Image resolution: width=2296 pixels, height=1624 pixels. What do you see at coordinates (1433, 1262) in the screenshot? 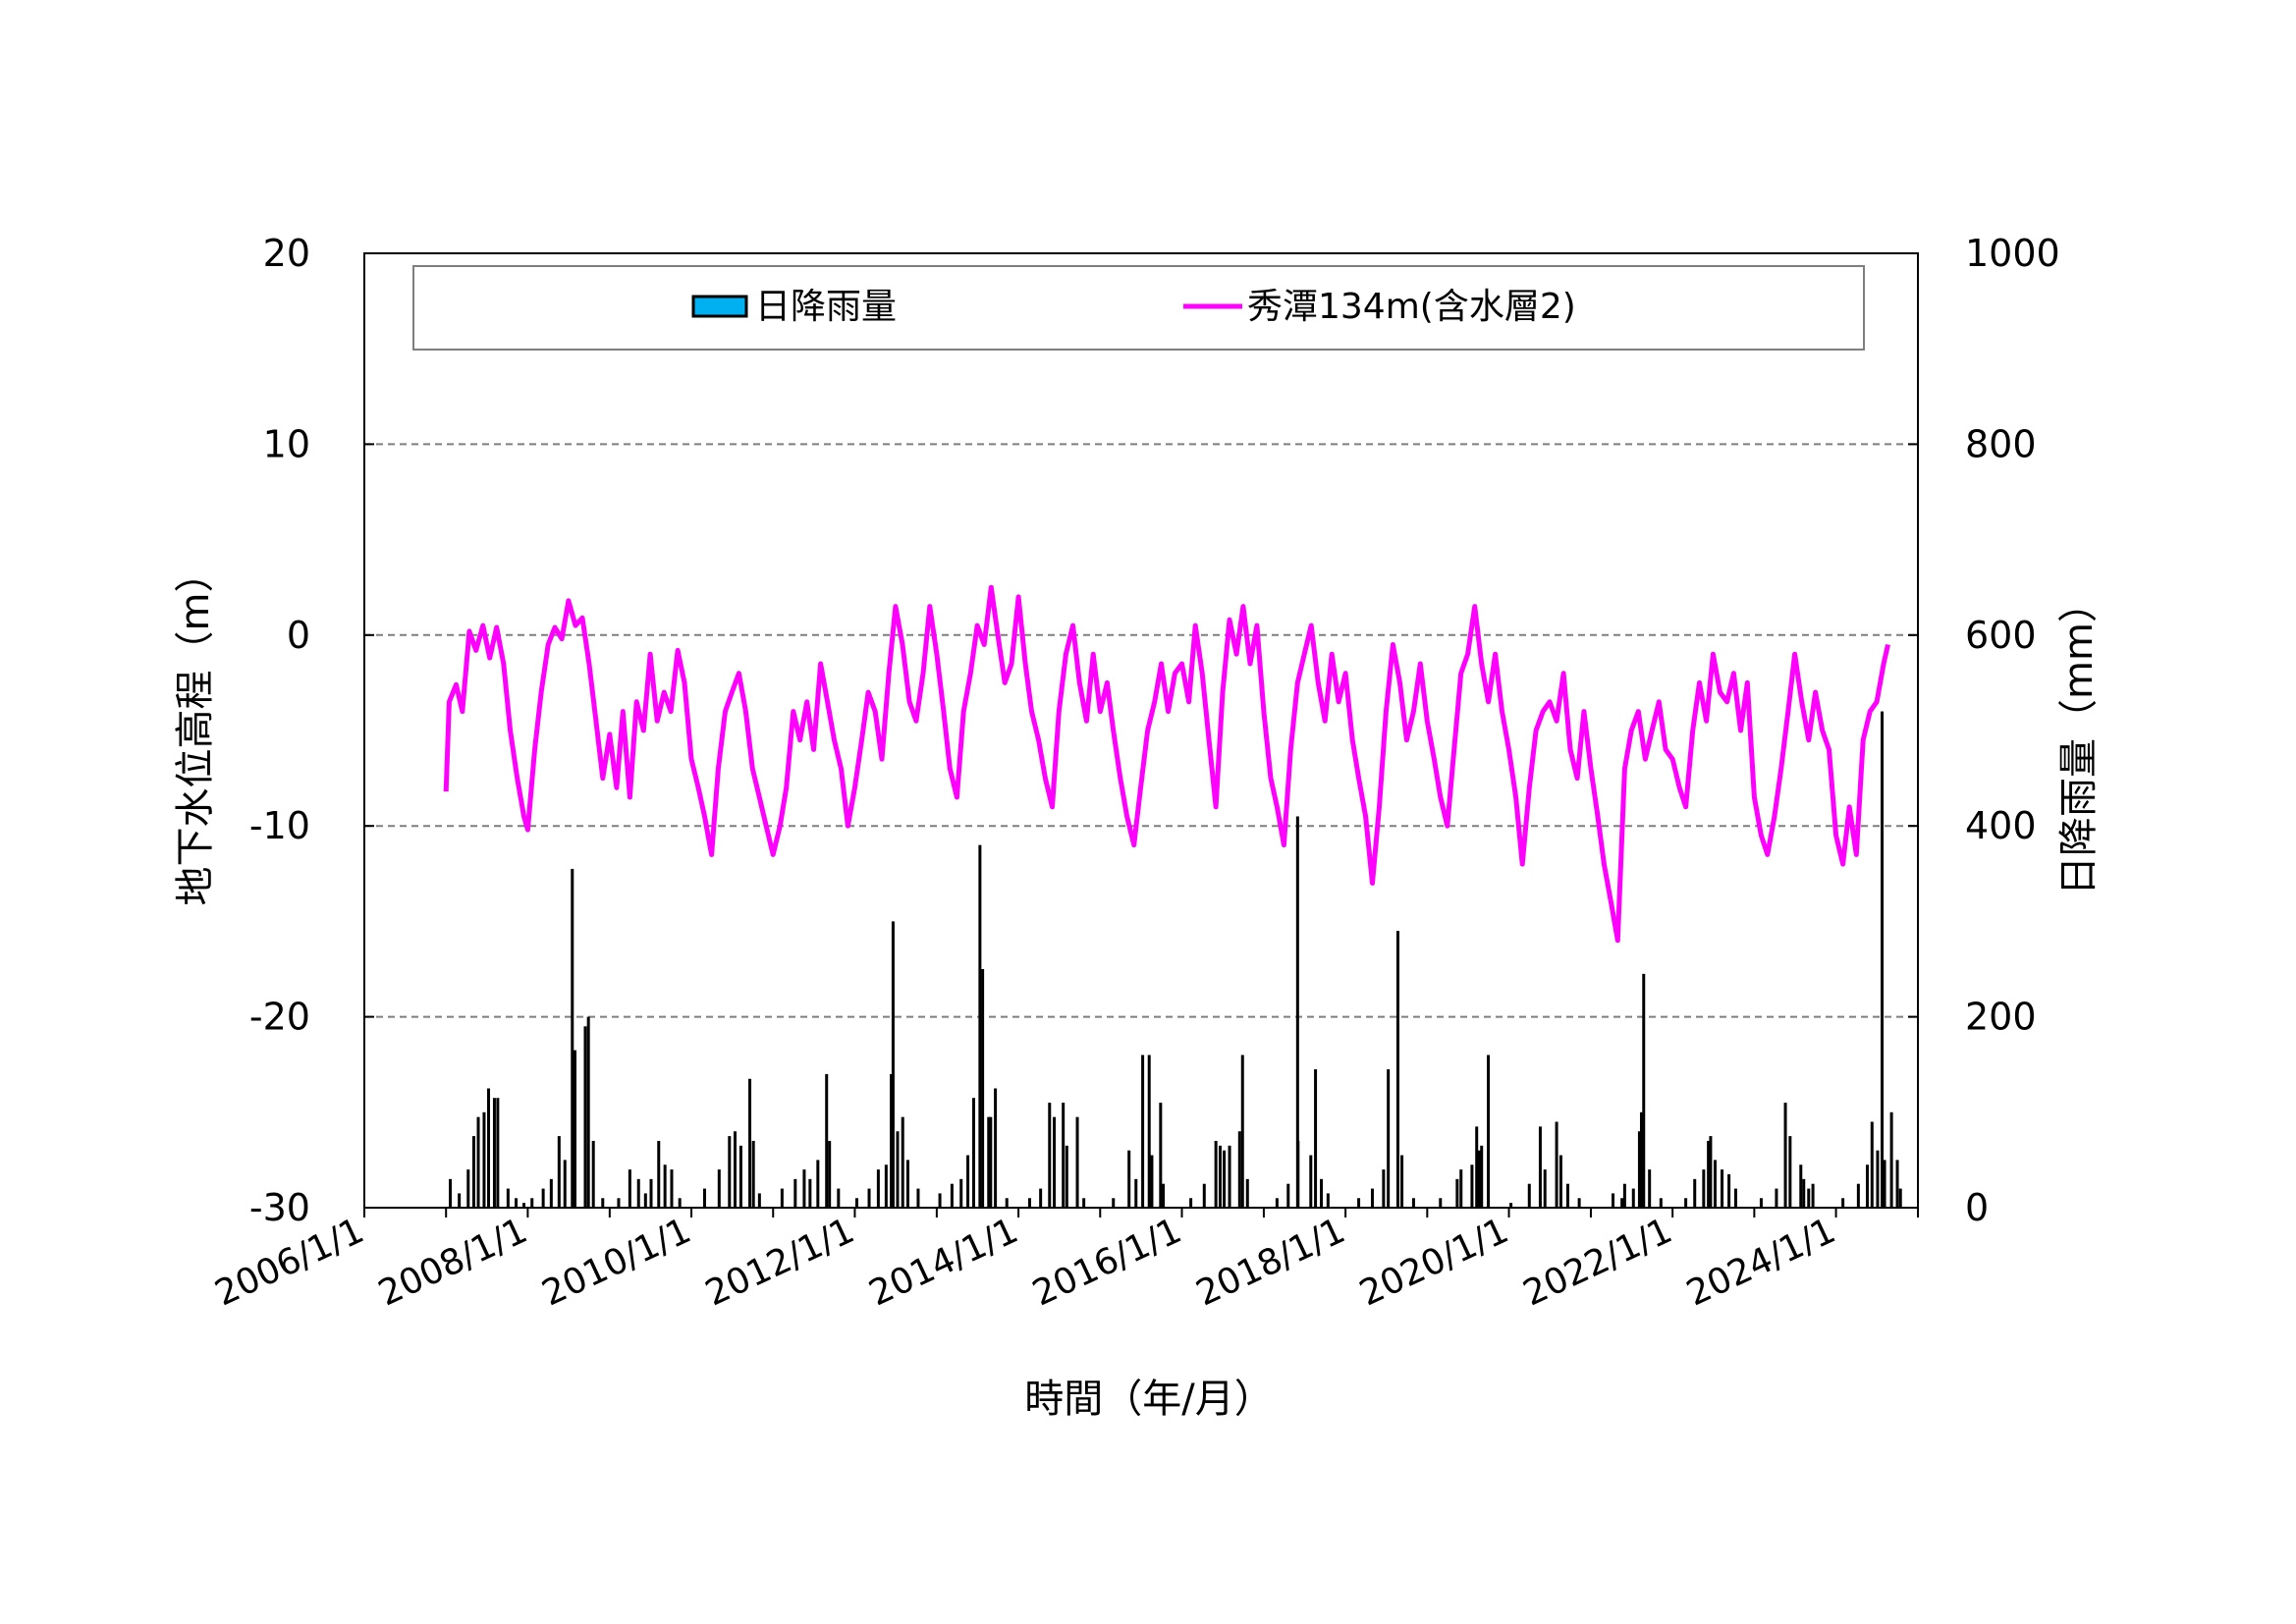
I see `x-tick-label: 2020/1/1` at bounding box center [1433, 1262].